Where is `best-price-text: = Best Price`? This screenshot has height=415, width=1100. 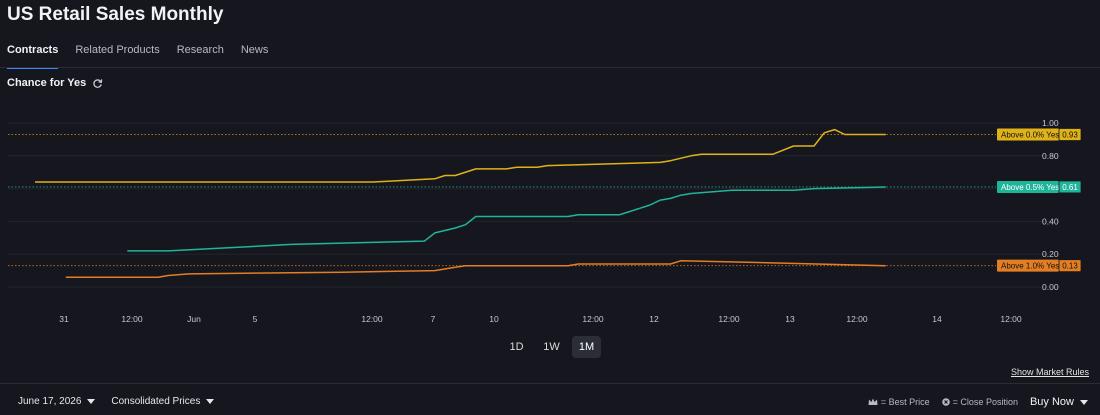
best-price-text: = Best Price is located at coordinates (905, 402).